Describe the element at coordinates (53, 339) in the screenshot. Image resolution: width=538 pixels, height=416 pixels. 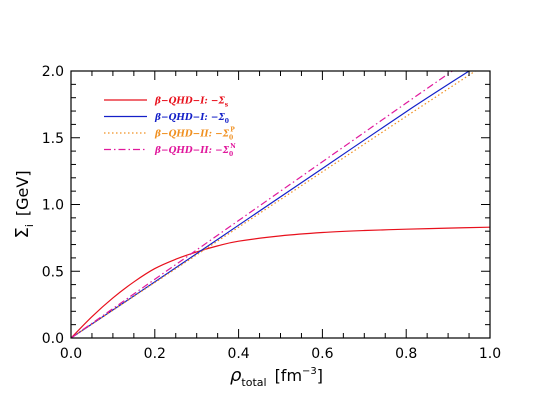
I see `y-tick-label: 0.0` at that location.